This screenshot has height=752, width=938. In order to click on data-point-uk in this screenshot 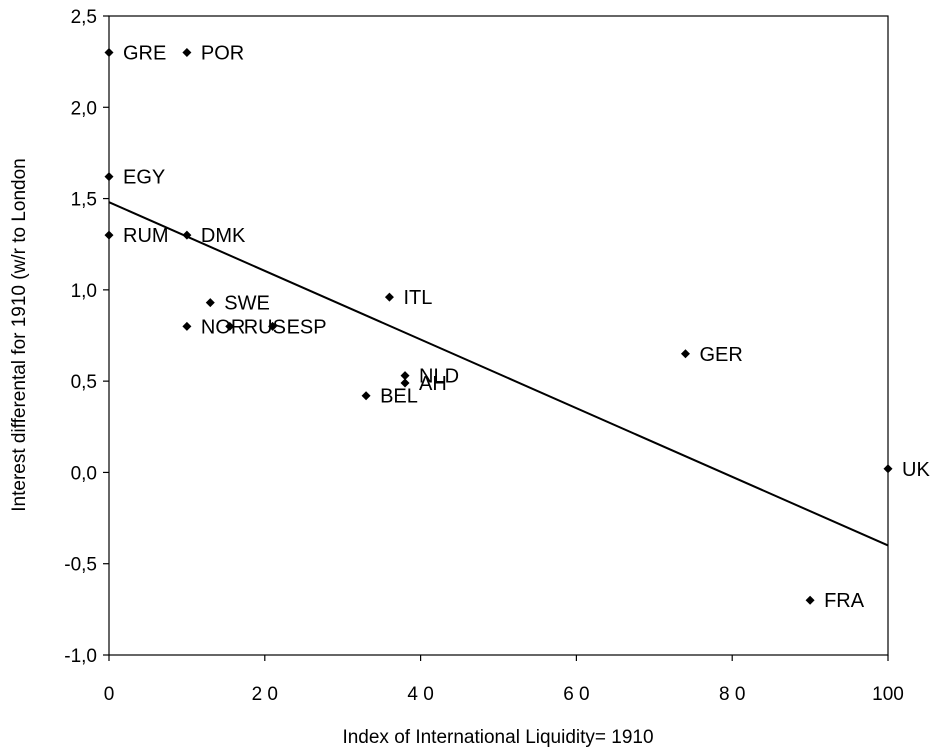, I will do `click(888, 469)`.